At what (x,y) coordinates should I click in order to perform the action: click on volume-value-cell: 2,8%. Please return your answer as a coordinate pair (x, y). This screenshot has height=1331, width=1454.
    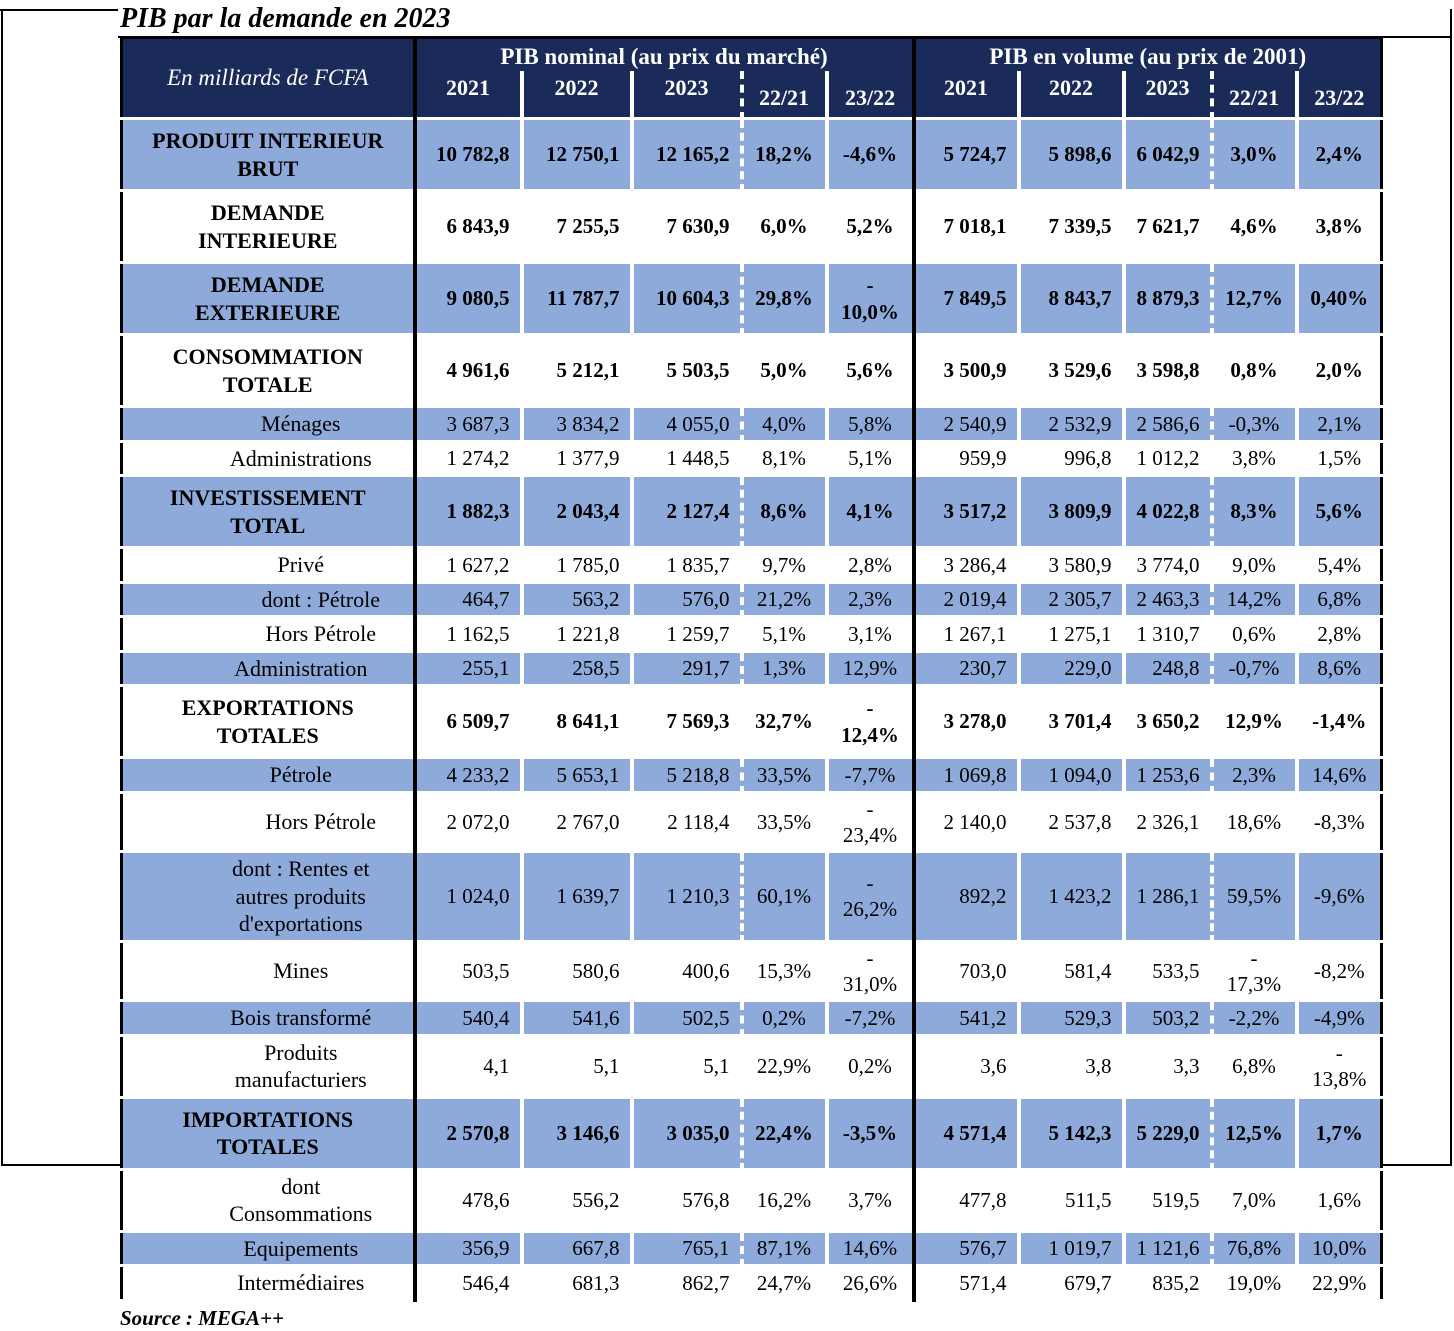
    Looking at the image, I should click on (1338, 634).